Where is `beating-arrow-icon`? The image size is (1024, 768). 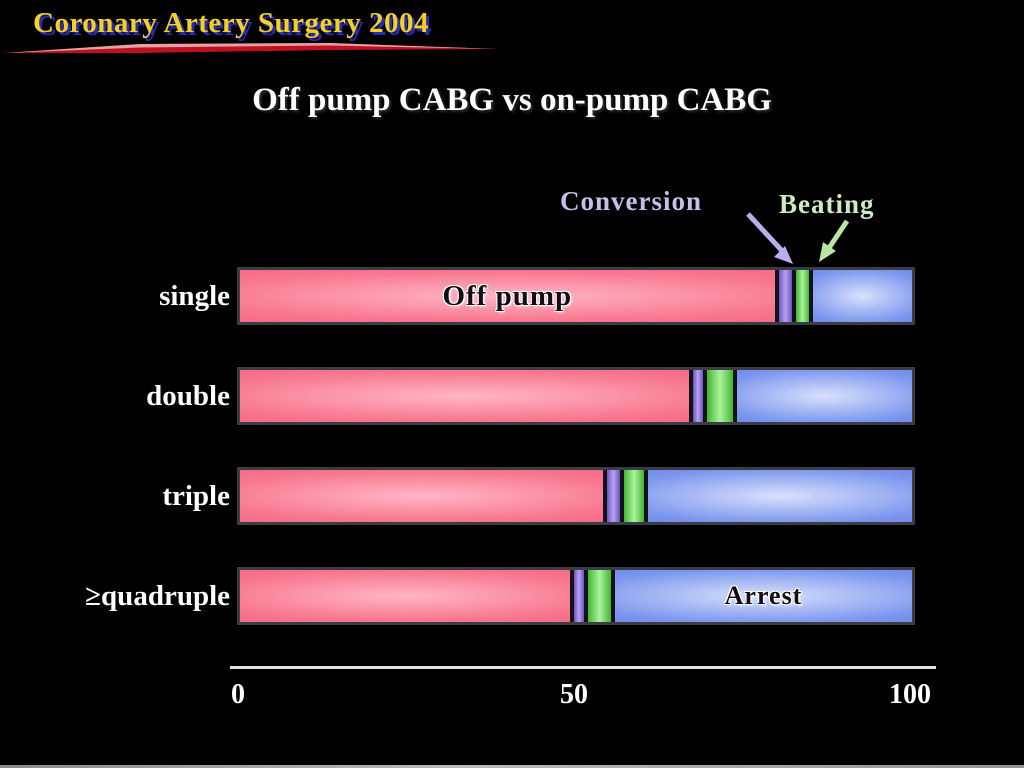
beating-arrow-icon is located at coordinates (834, 240).